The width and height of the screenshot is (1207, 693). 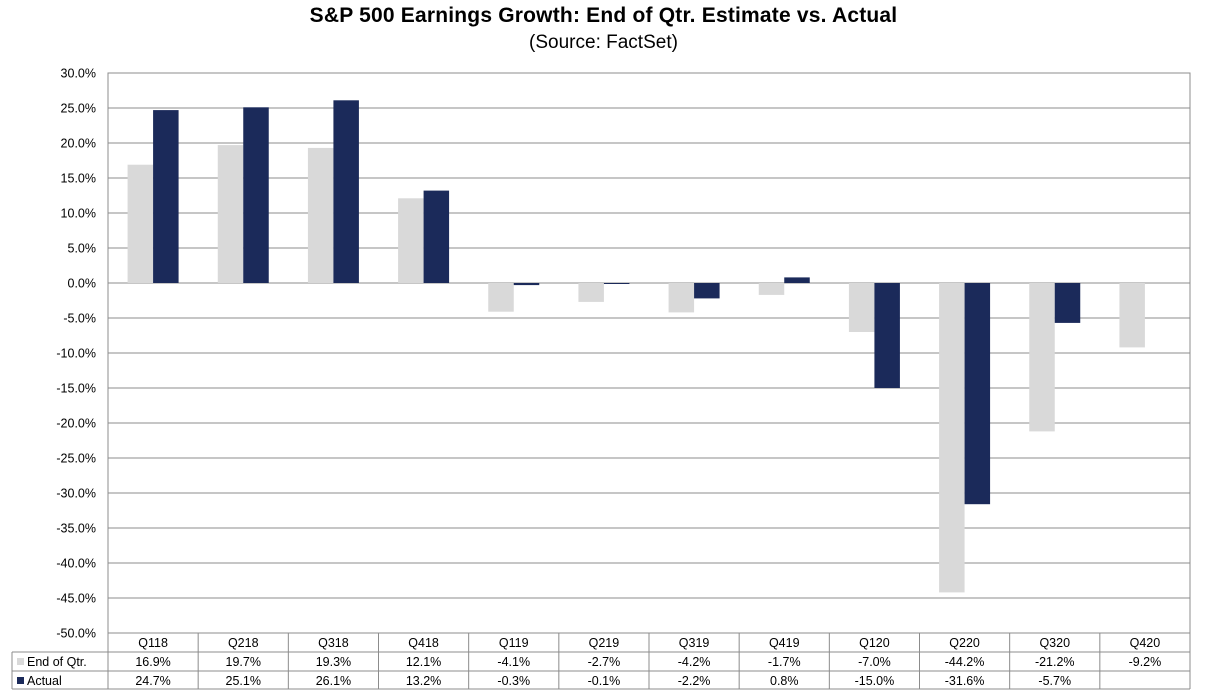 What do you see at coordinates (230, 214) in the screenshot?
I see `bar-estimate-q218` at bounding box center [230, 214].